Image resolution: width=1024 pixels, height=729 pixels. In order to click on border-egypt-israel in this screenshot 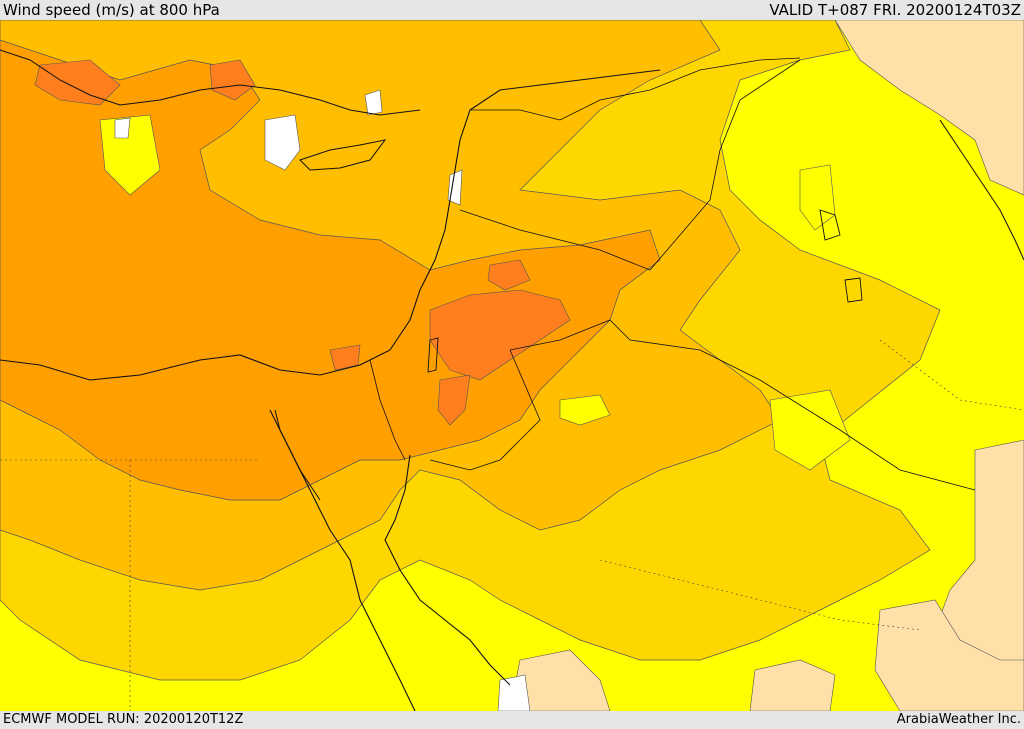, I will do `click(387, 410)`.